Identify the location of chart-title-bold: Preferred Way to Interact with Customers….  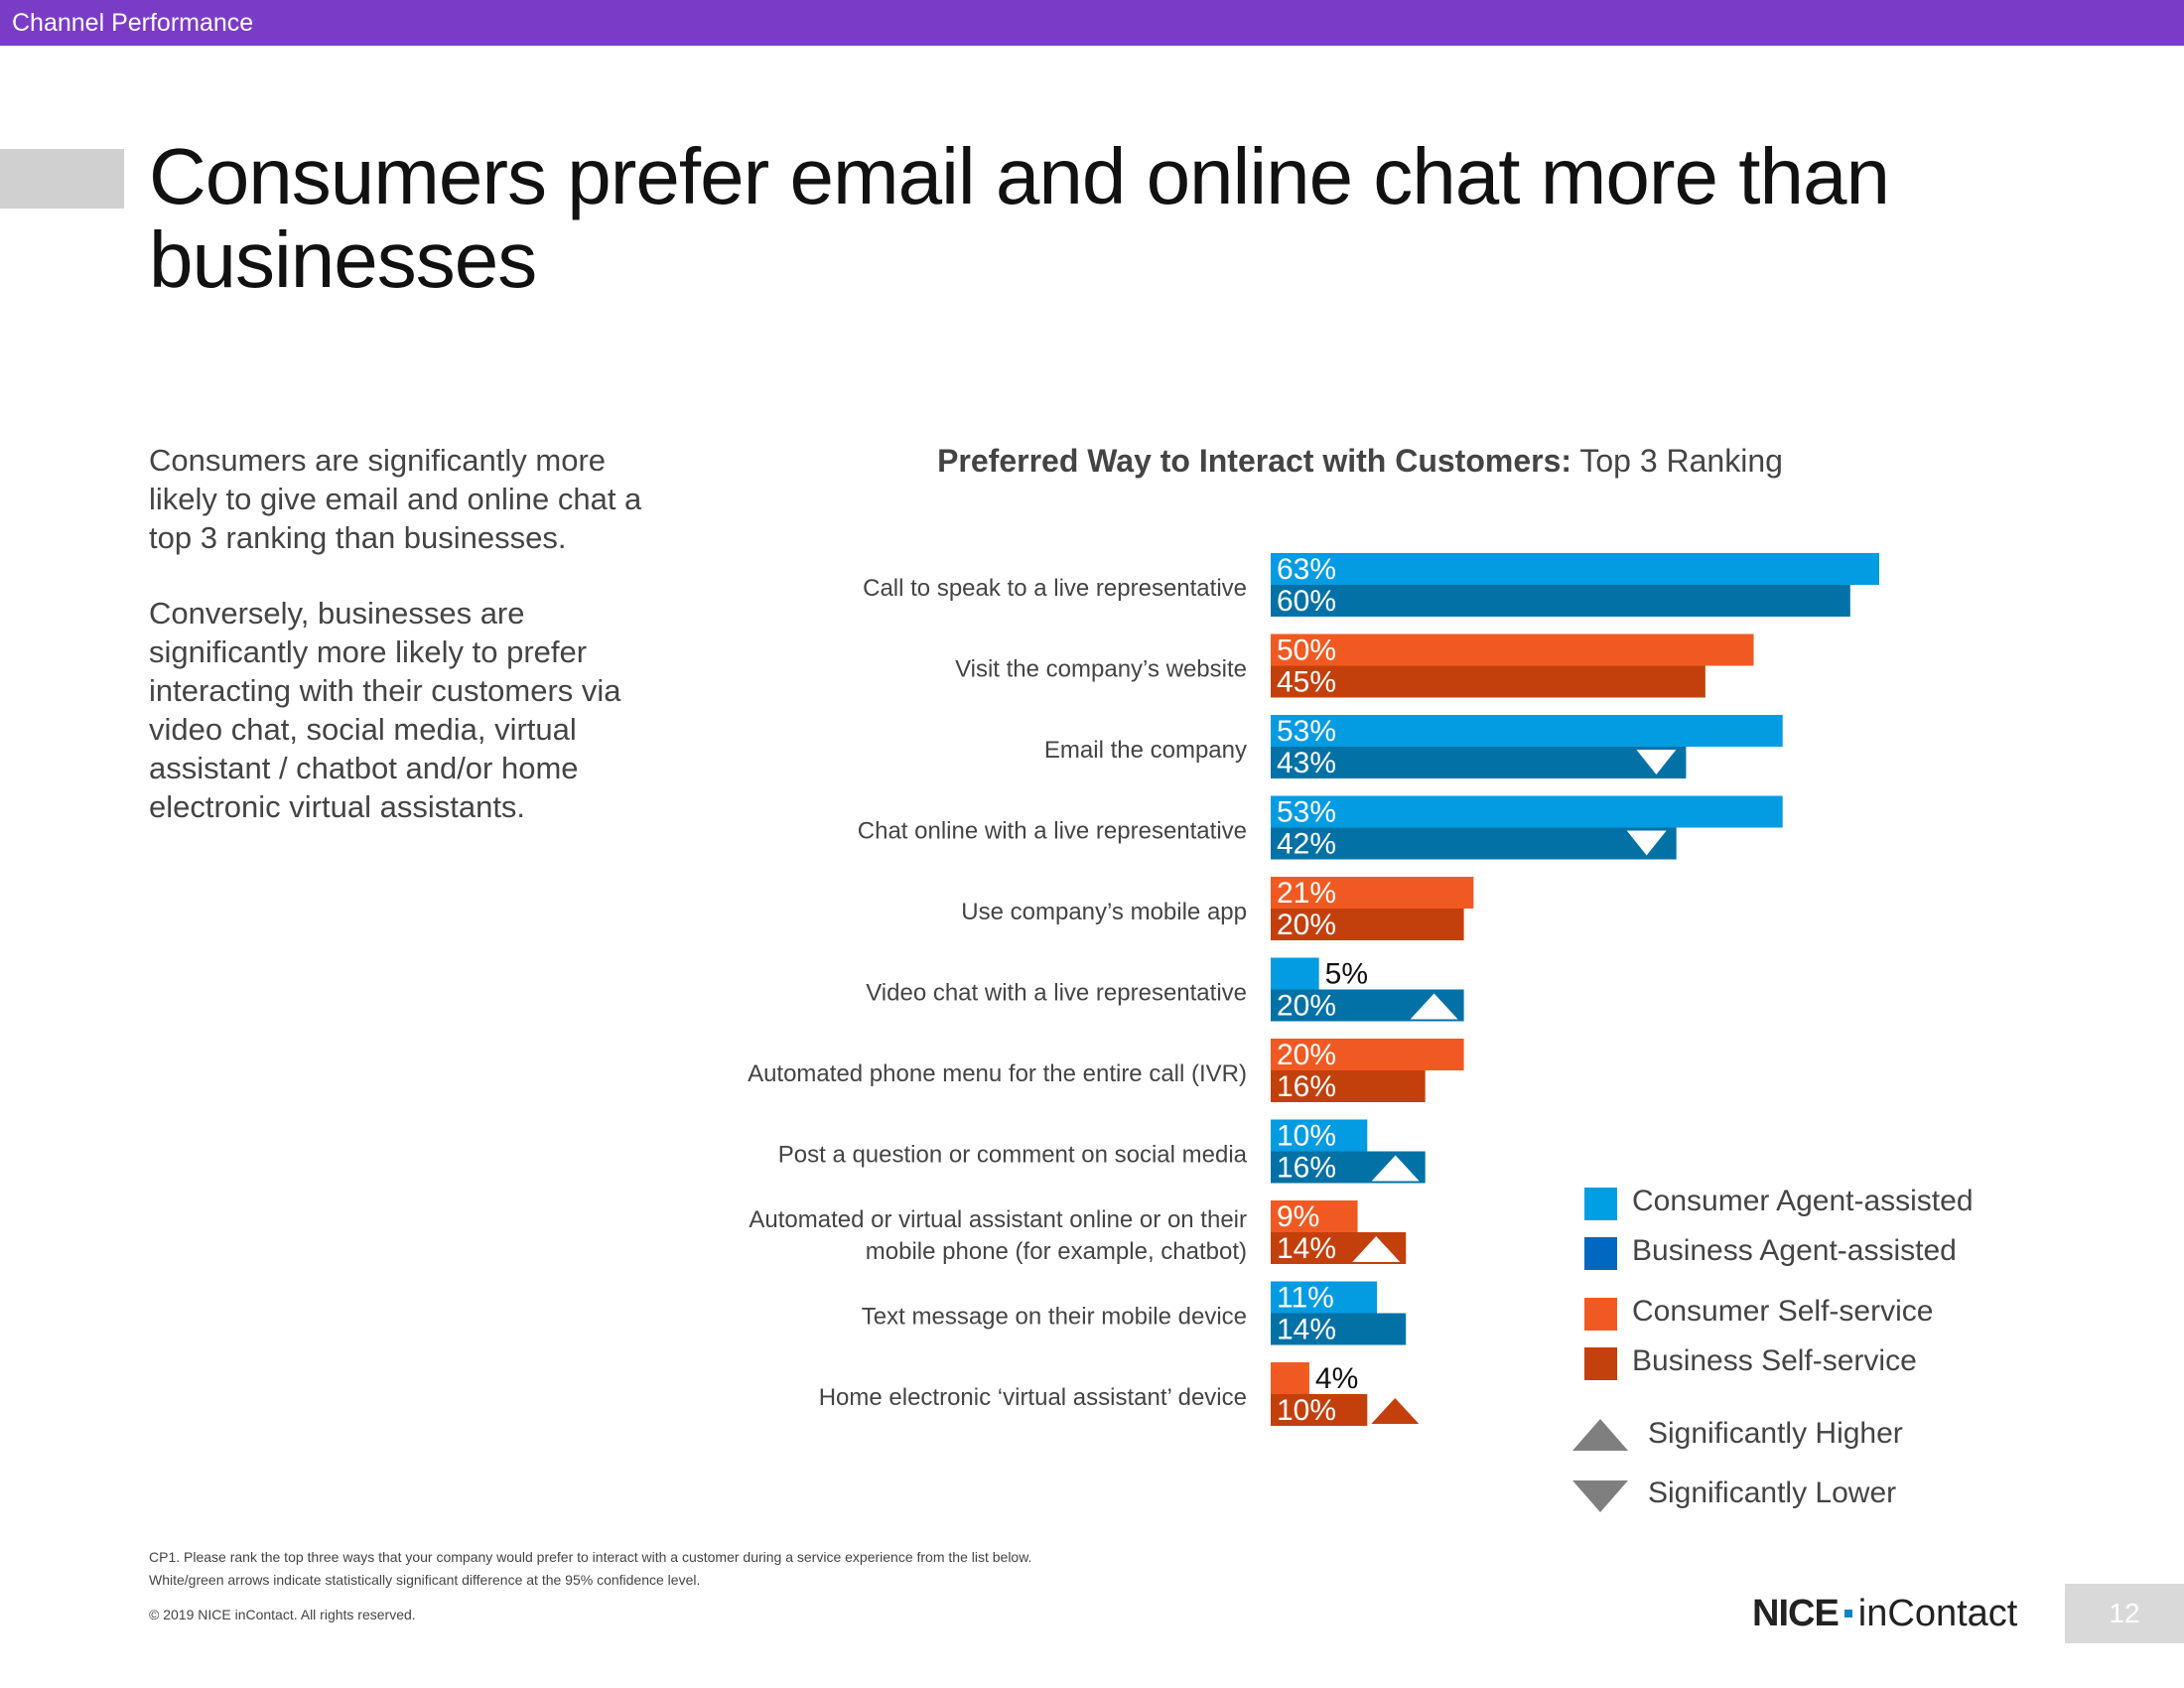
(1254, 461).